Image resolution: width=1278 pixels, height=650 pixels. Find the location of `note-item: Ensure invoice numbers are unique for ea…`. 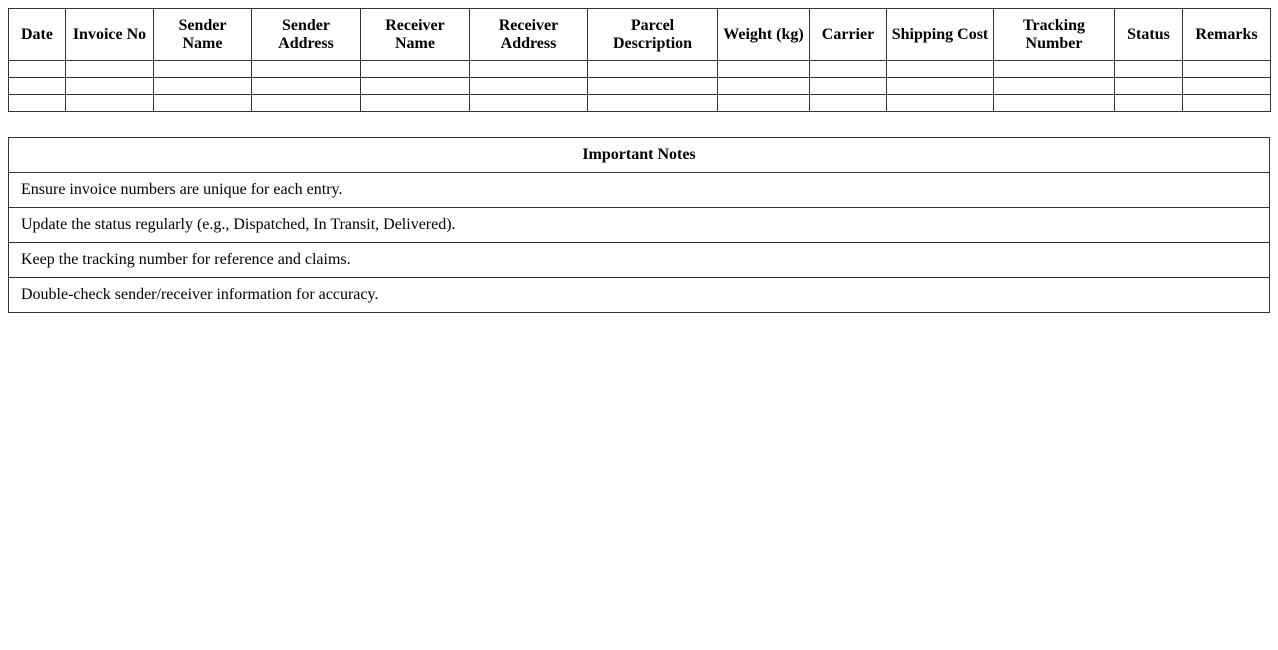

note-item: Ensure invoice numbers are unique for ea… is located at coordinates (639, 190).